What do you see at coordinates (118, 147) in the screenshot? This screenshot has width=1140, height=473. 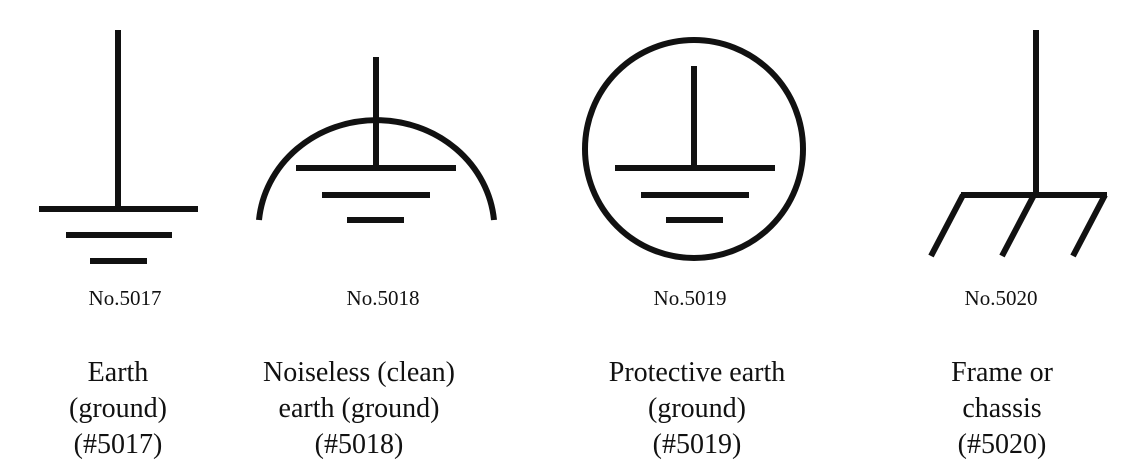 I see `earth-ground-icon` at bounding box center [118, 147].